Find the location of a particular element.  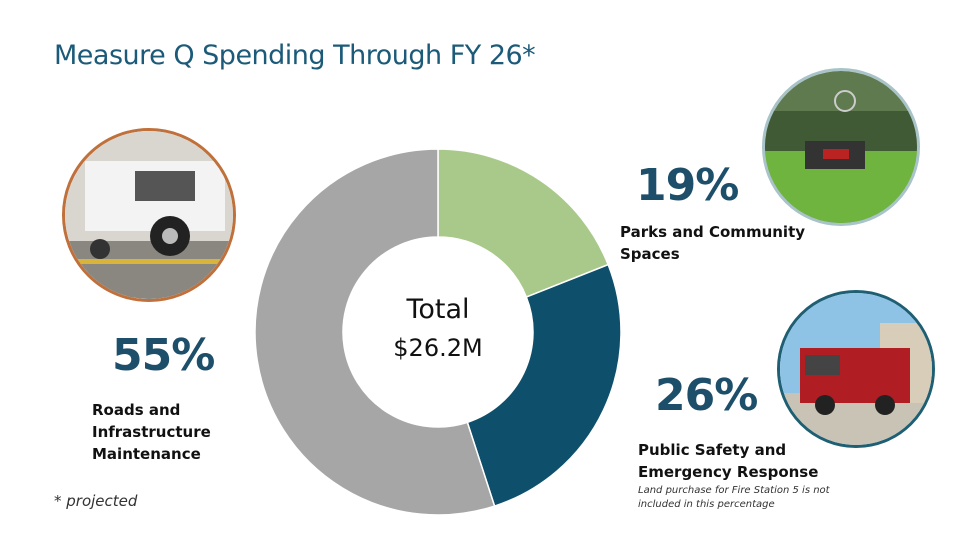

donut-slice-parks-and-community-spaces is located at coordinates (523, 223).